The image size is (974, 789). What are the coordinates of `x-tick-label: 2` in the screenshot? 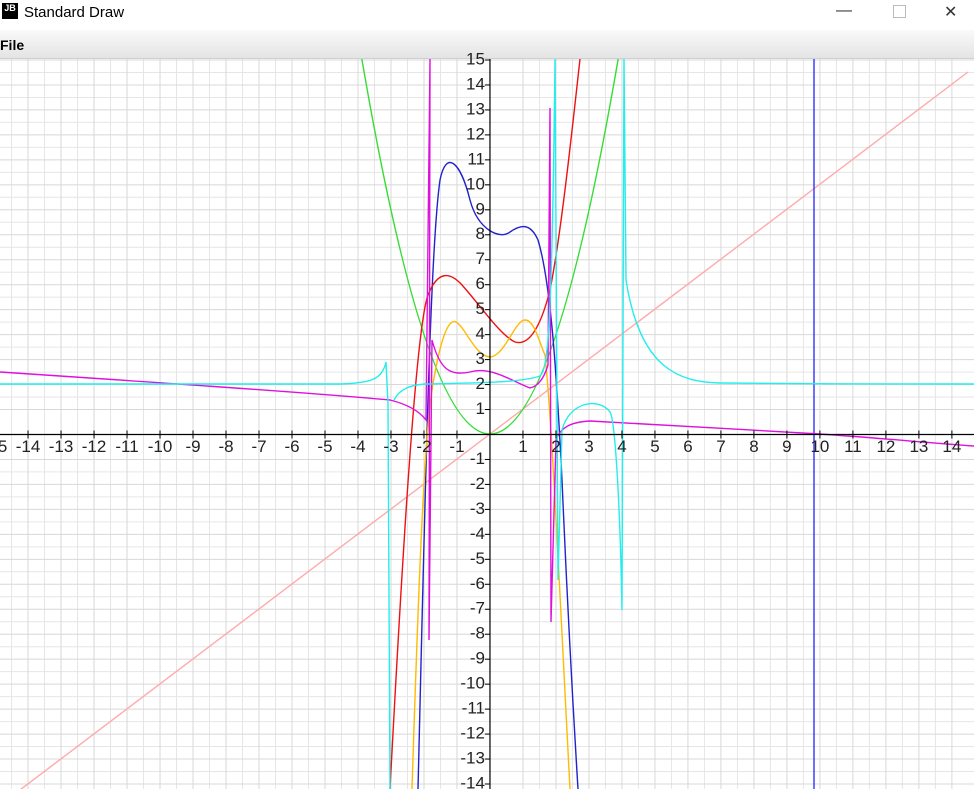 It's located at (555, 446).